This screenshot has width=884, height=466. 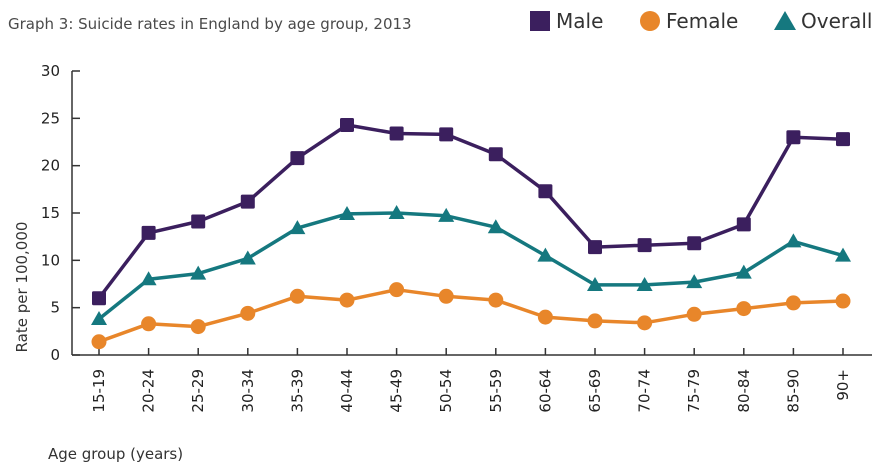 I want to click on y-tick-label: 10, so click(x=50, y=260).